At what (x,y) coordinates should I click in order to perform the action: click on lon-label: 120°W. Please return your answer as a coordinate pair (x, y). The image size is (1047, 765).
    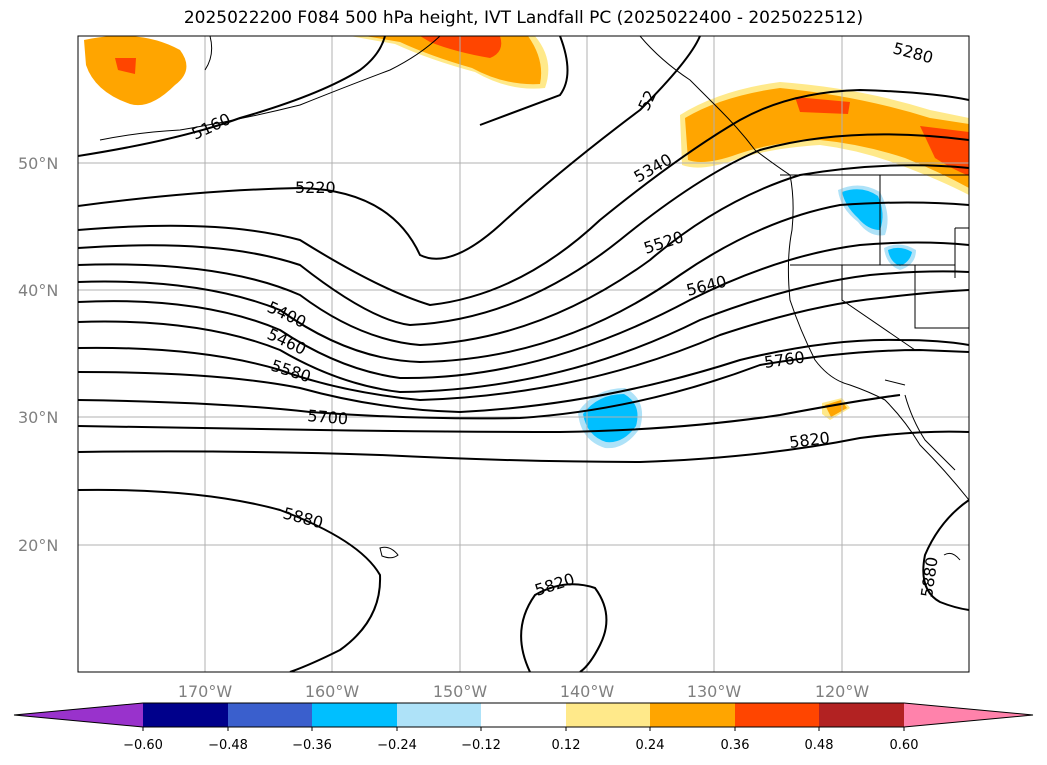
    Looking at the image, I should click on (842, 691).